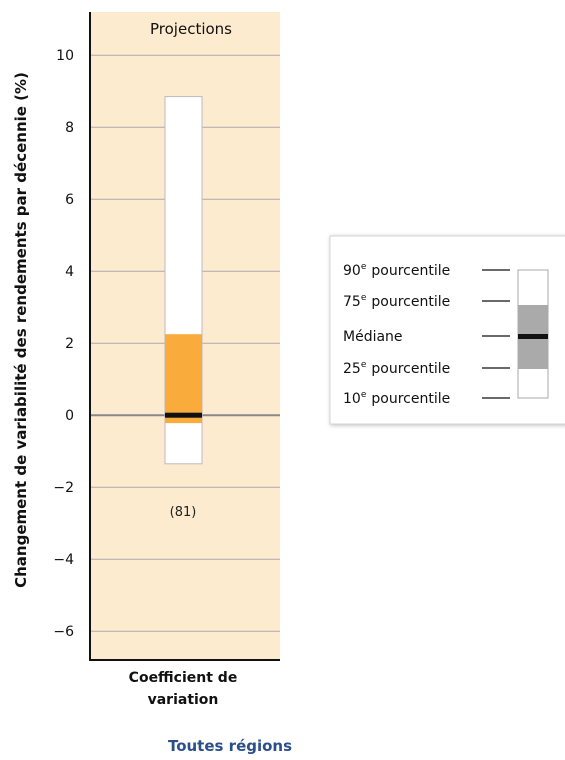  I want to click on region-label: Toutes régions, so click(230, 746).